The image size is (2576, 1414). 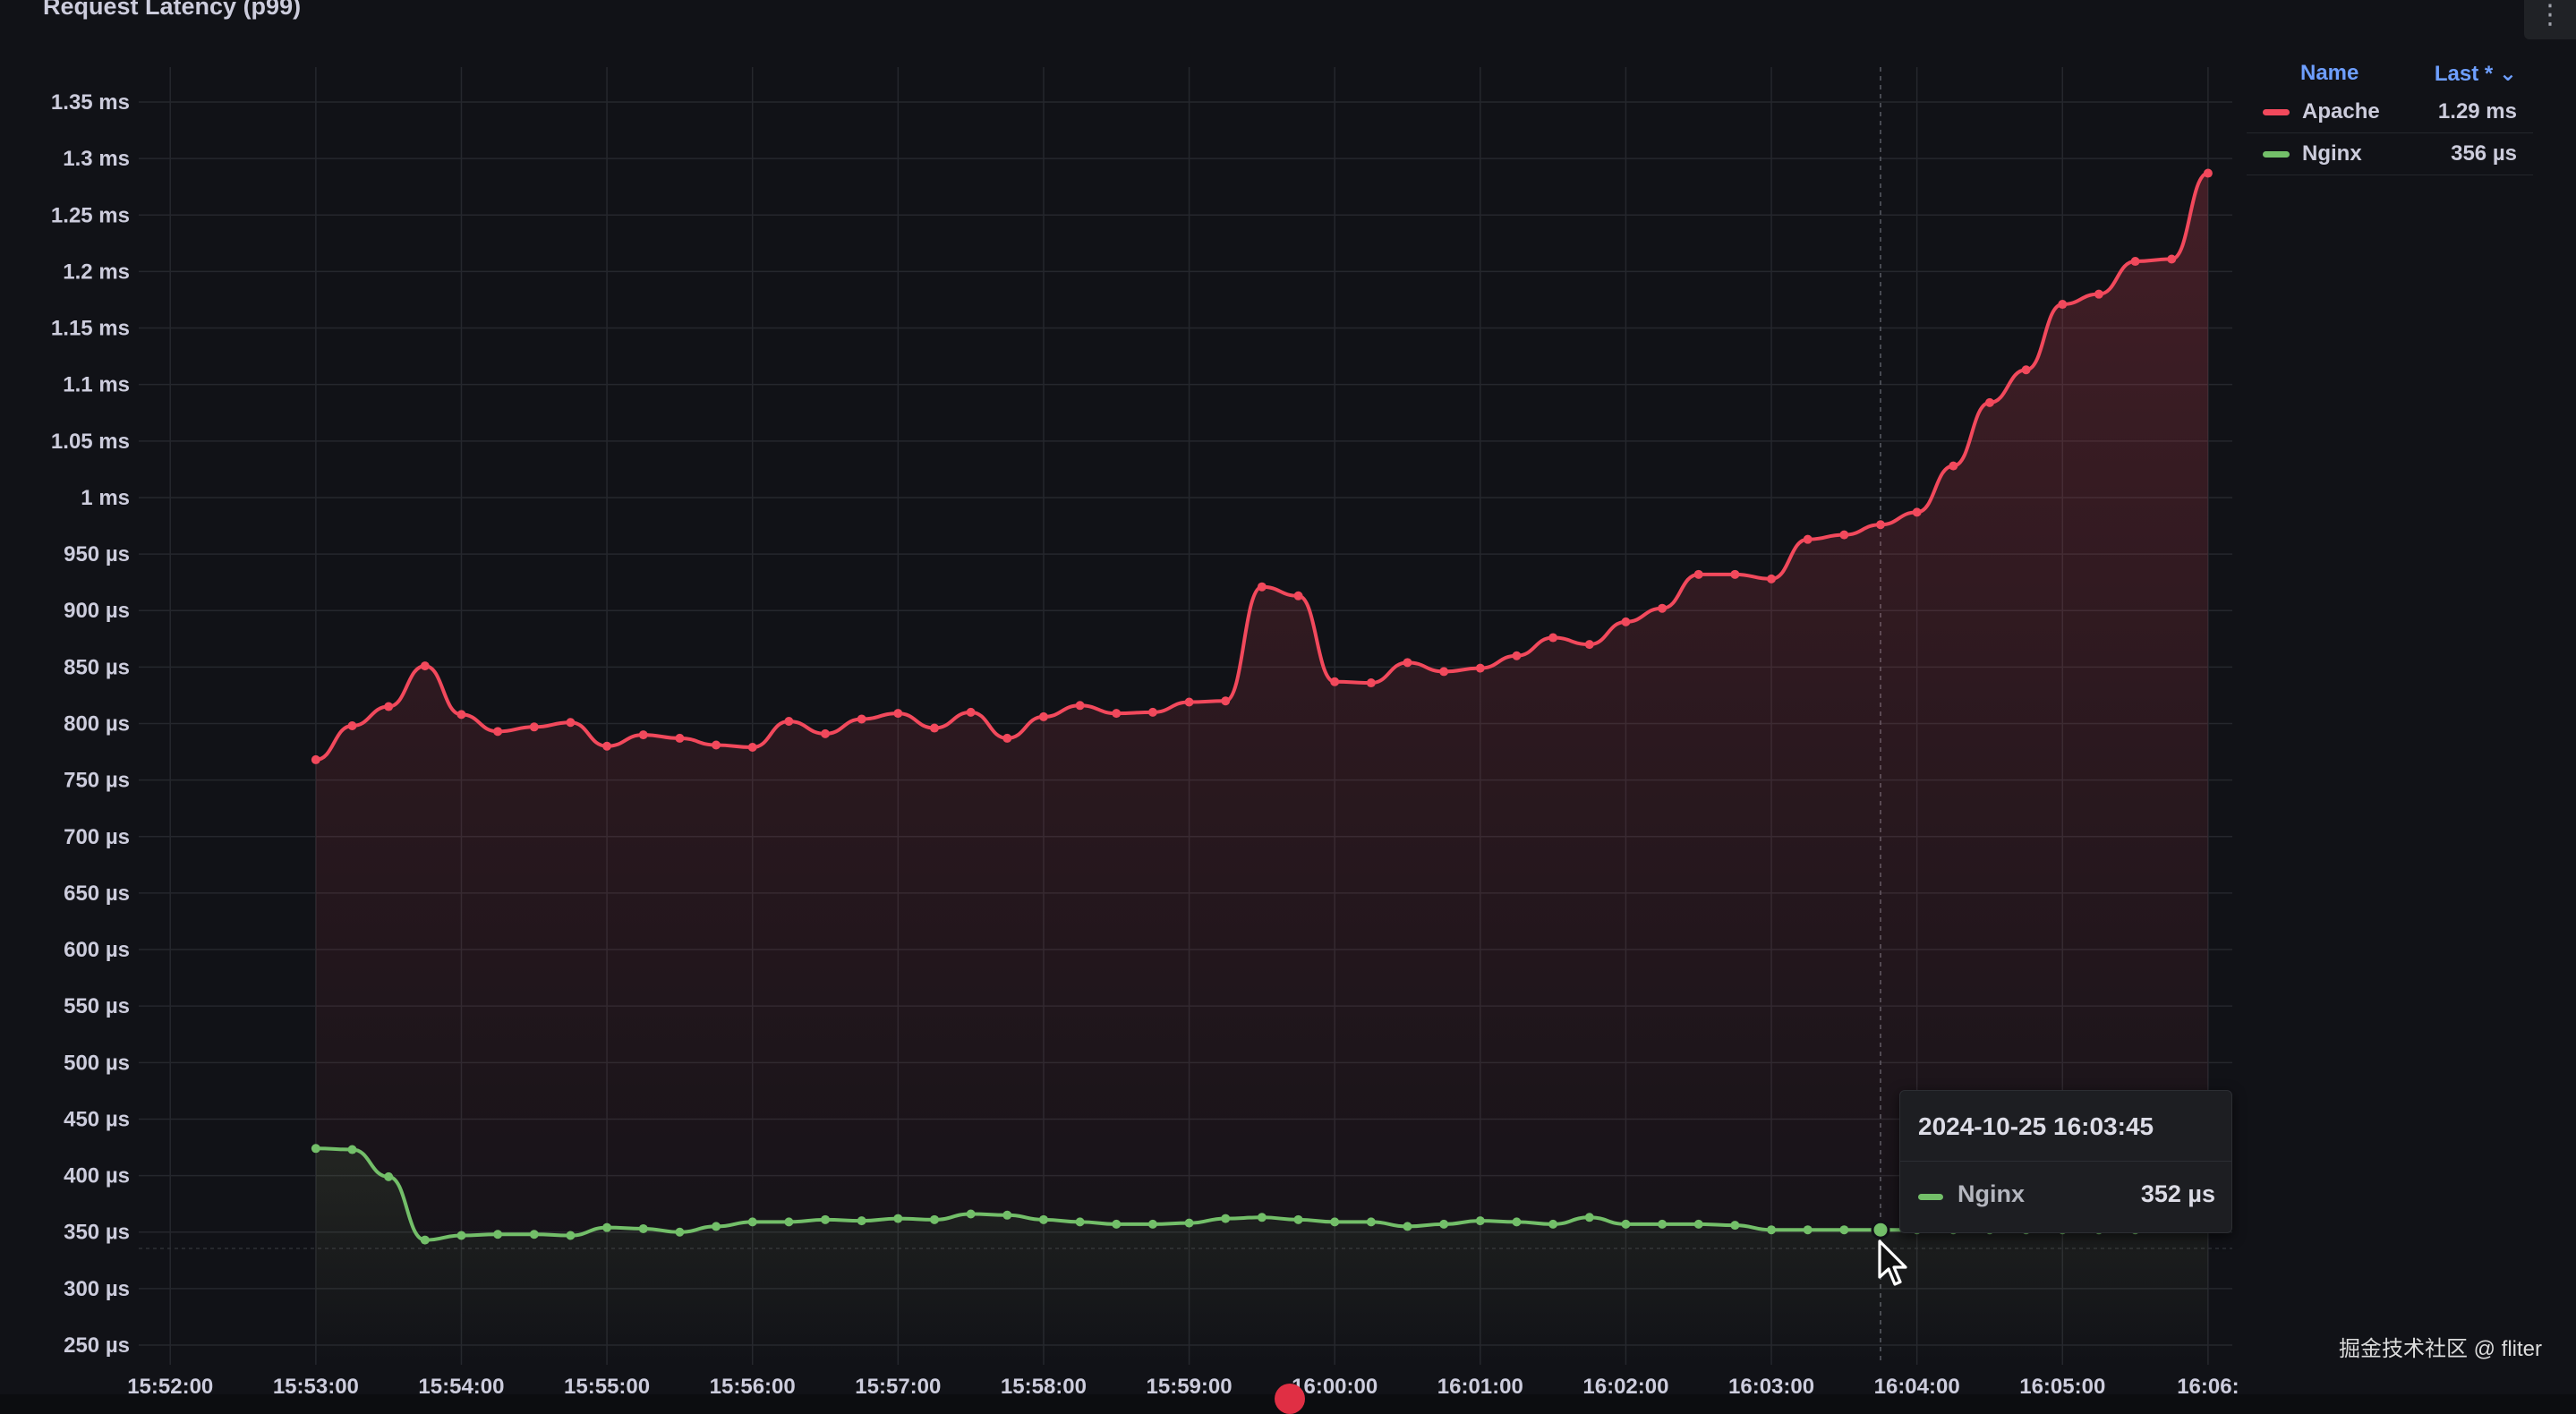 I want to click on legend-header: Name Last * ⌄, so click(x=2390, y=73).